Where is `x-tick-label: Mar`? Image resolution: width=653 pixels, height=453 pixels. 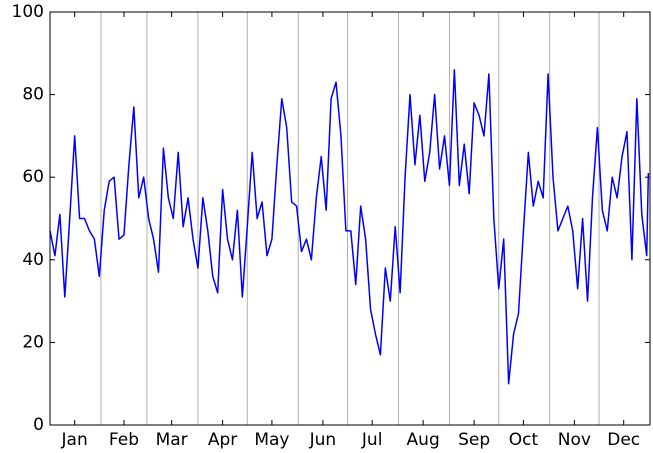
x-tick-label: Mar is located at coordinates (172, 440).